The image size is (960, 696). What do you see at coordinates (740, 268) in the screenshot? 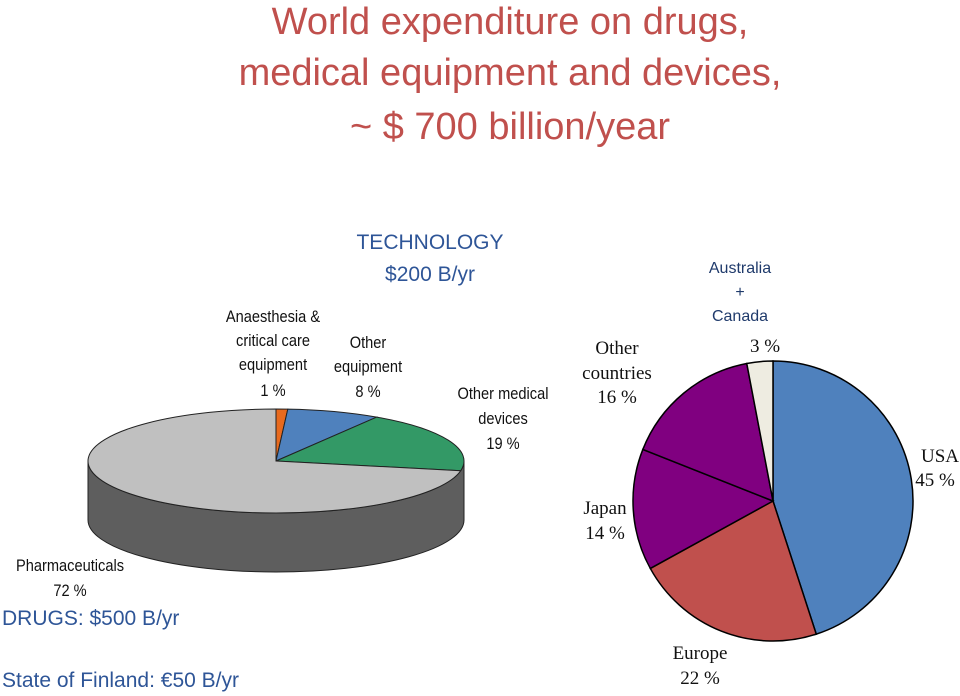
I see `australia-label-line-1: Australia` at bounding box center [740, 268].